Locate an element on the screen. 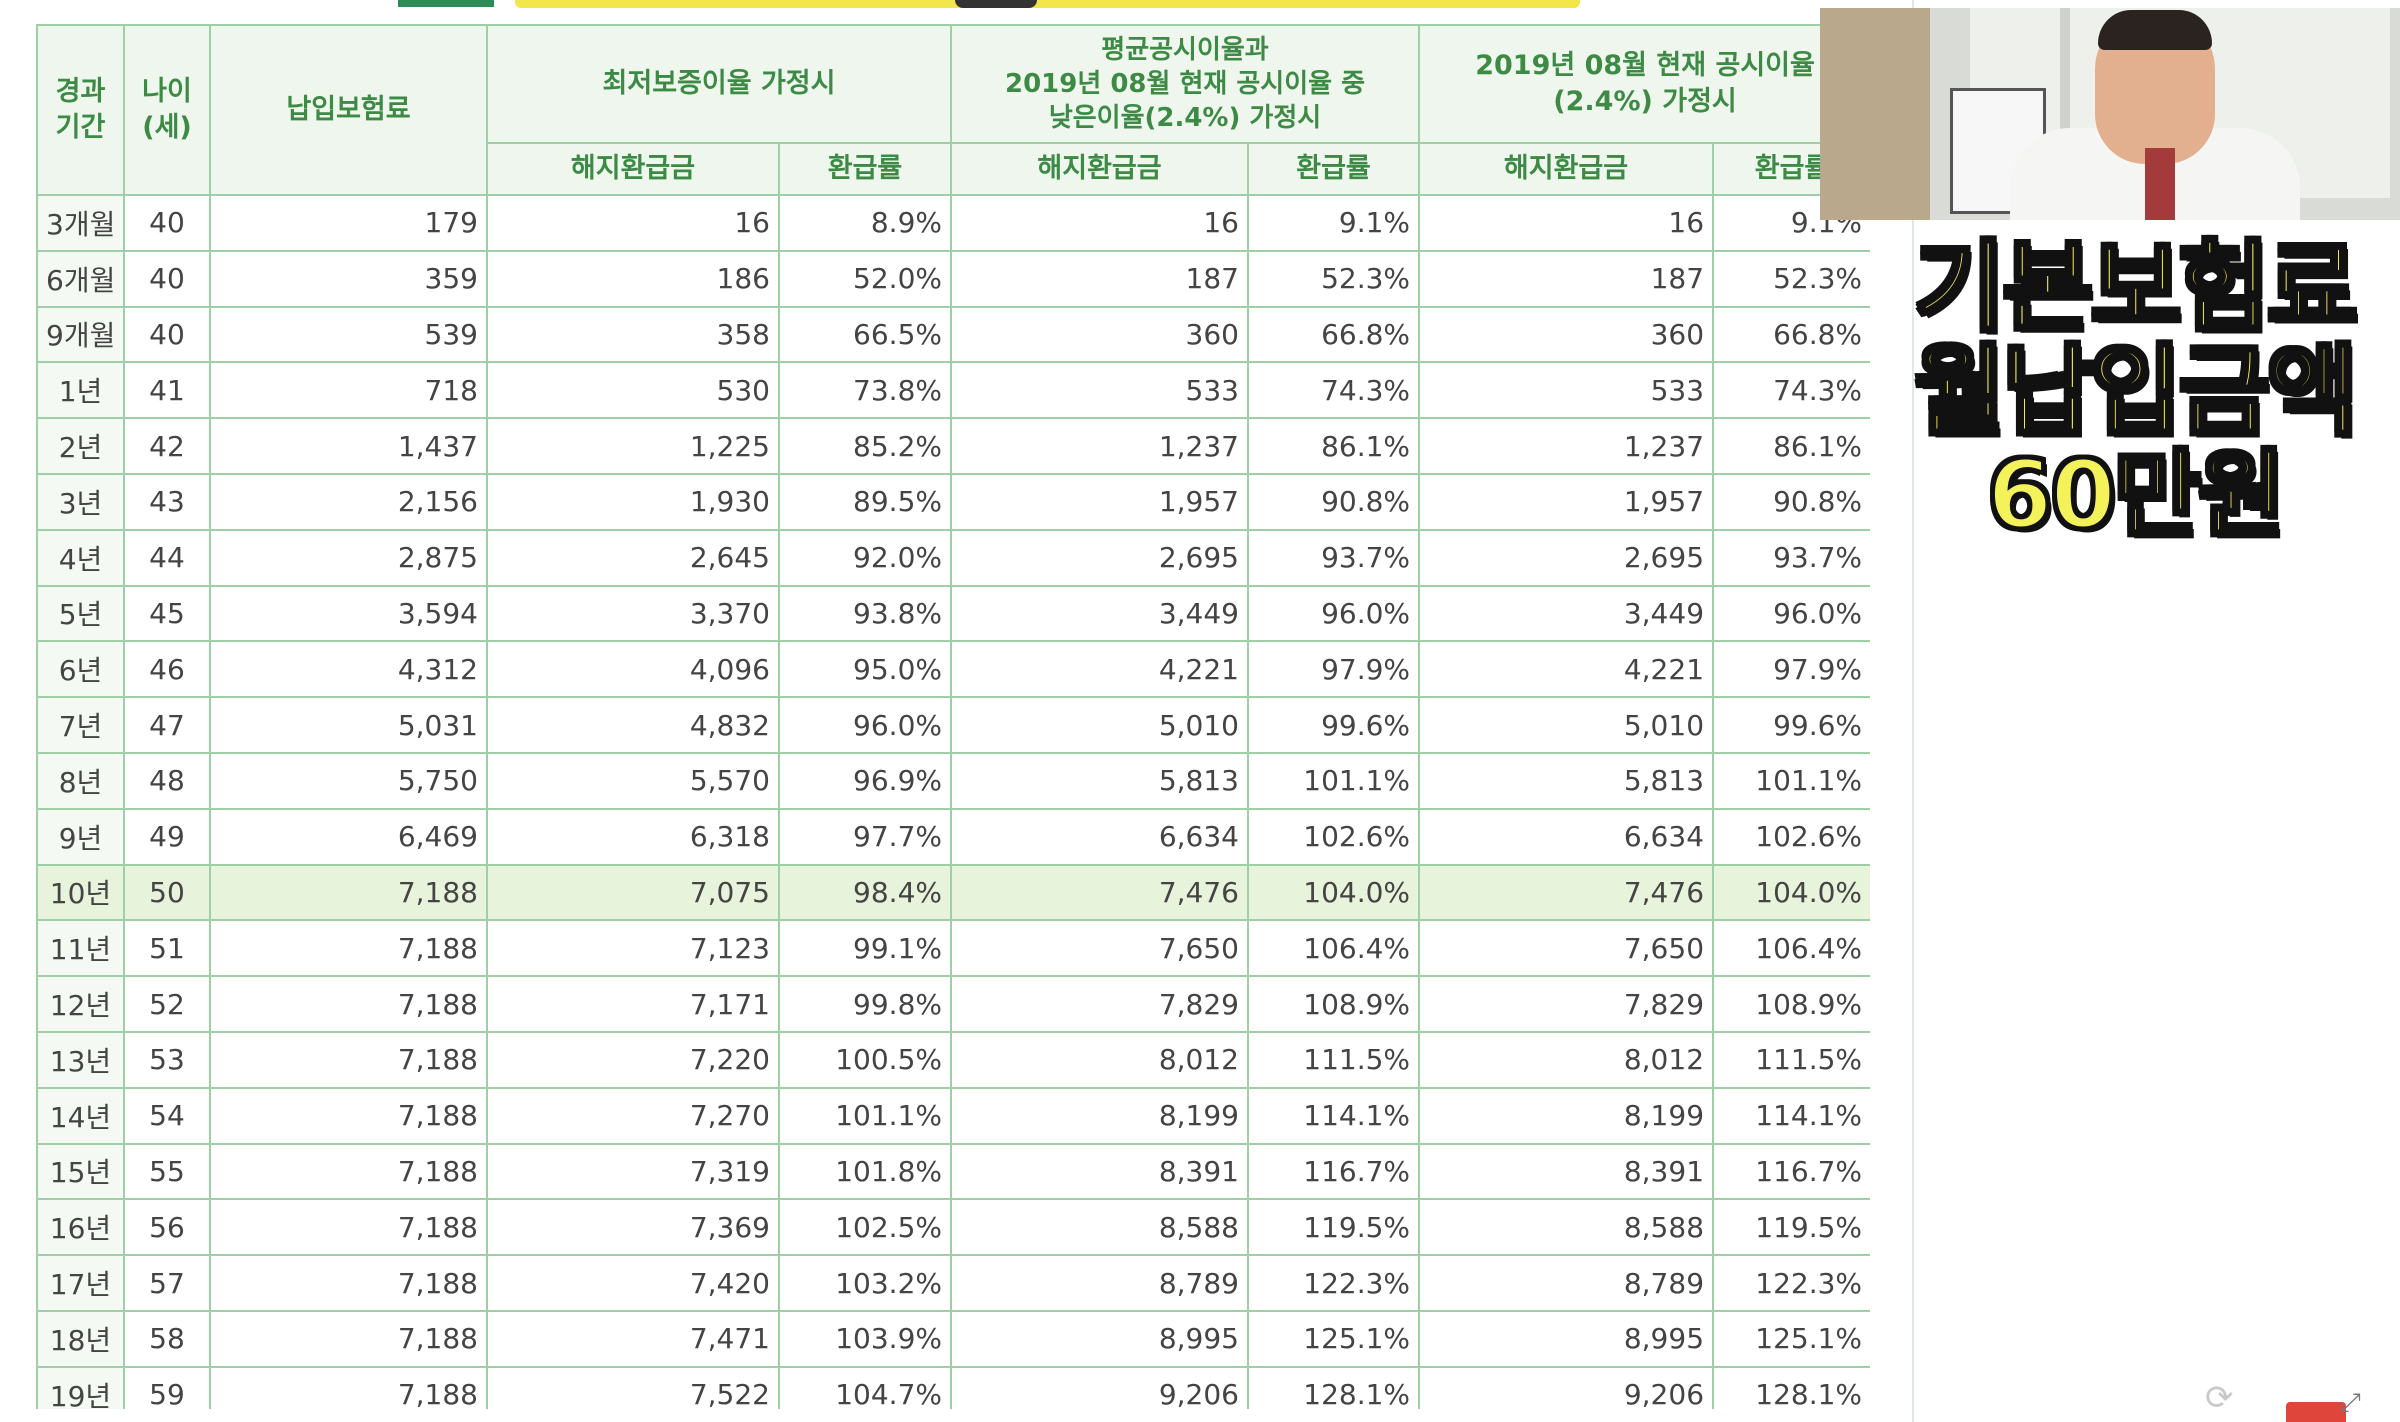  premium-caption: 기본보험료 월납입금액 60만원 is located at coordinates (2135, 390).